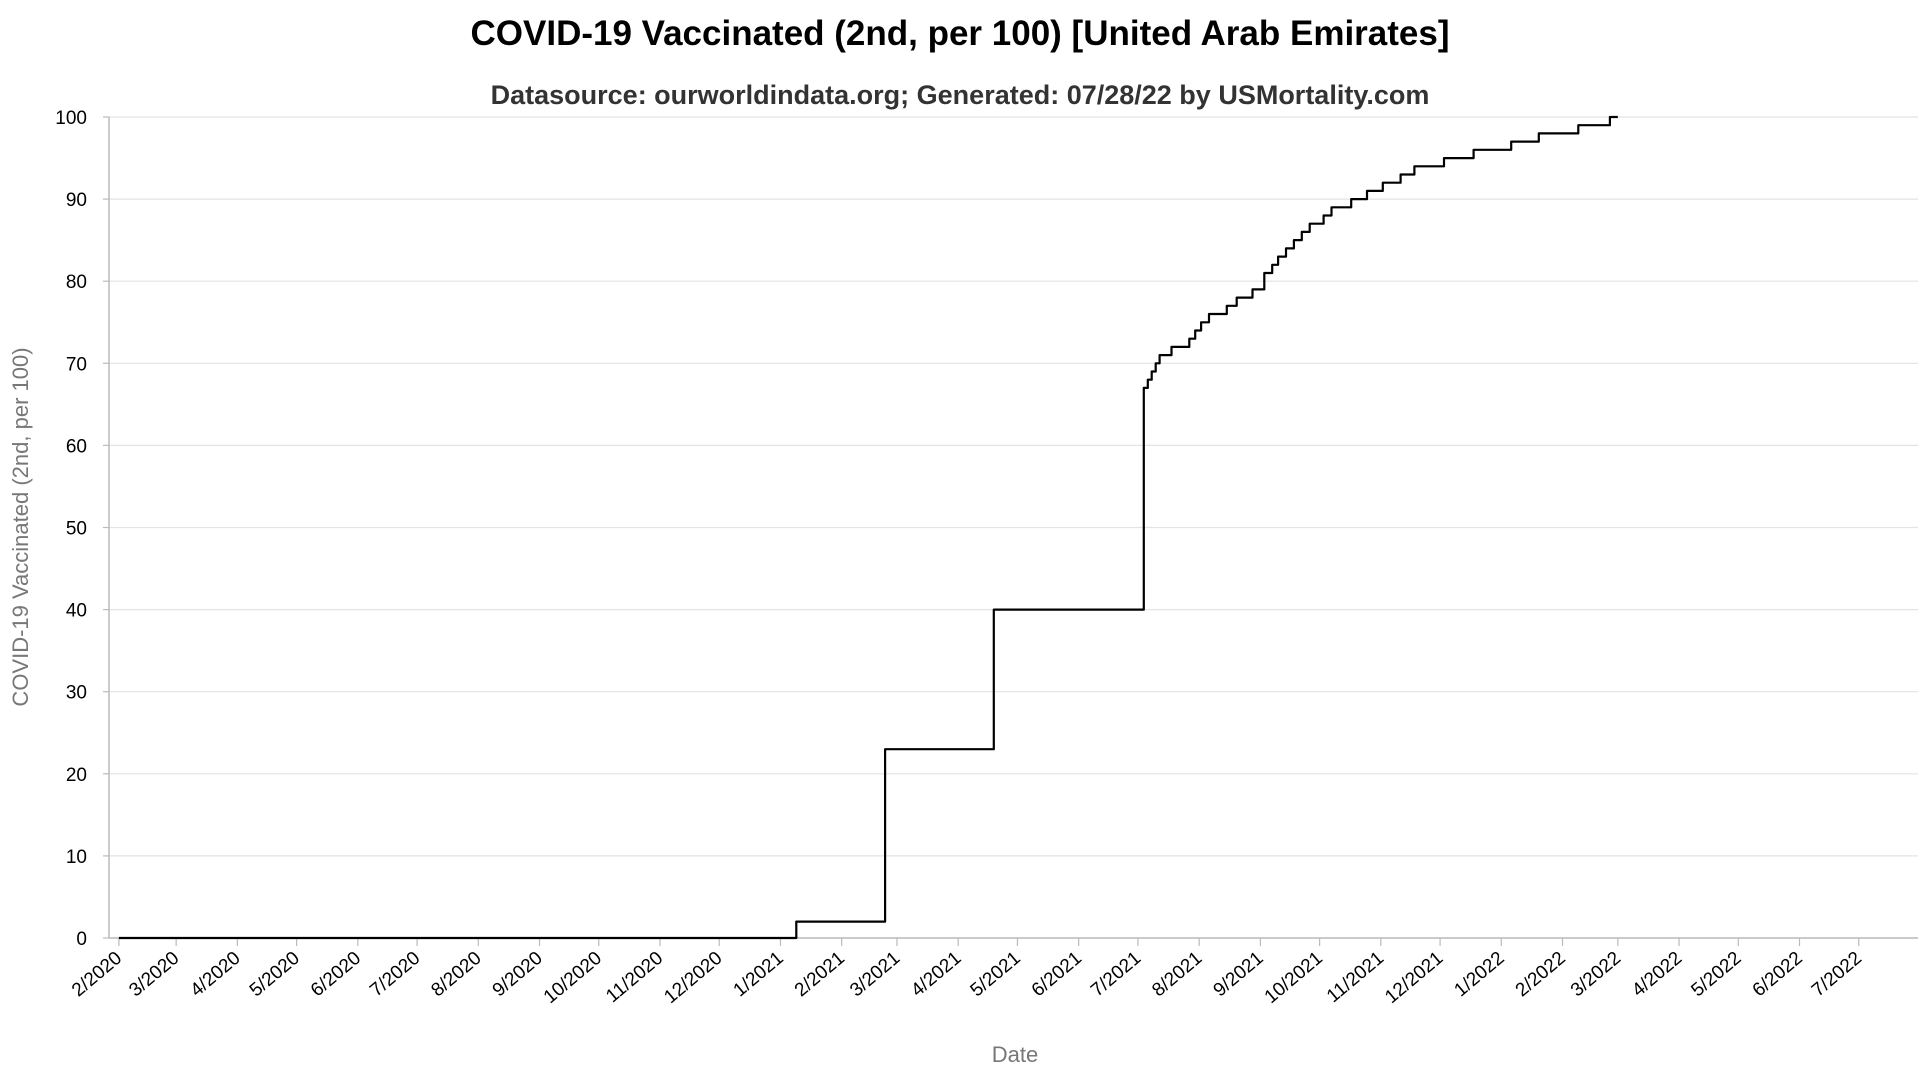 The width and height of the screenshot is (1920, 1080). What do you see at coordinates (1541, 974) in the screenshot?
I see `x-tick-label: 2/2022` at bounding box center [1541, 974].